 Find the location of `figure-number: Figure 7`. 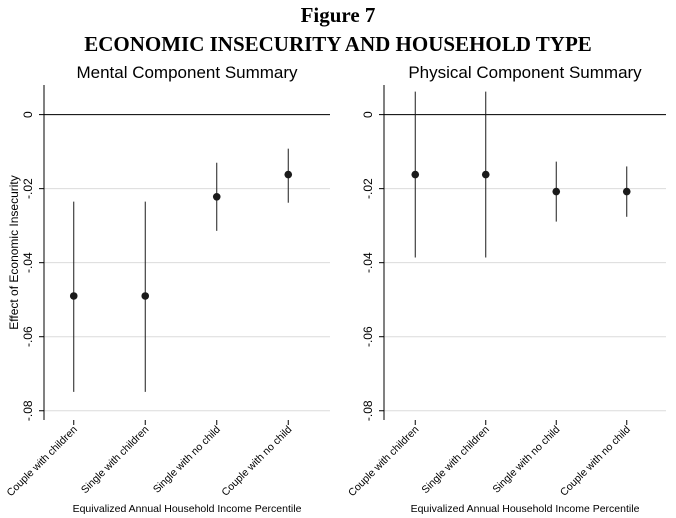

figure-number: Figure 7 is located at coordinates (338, 15).